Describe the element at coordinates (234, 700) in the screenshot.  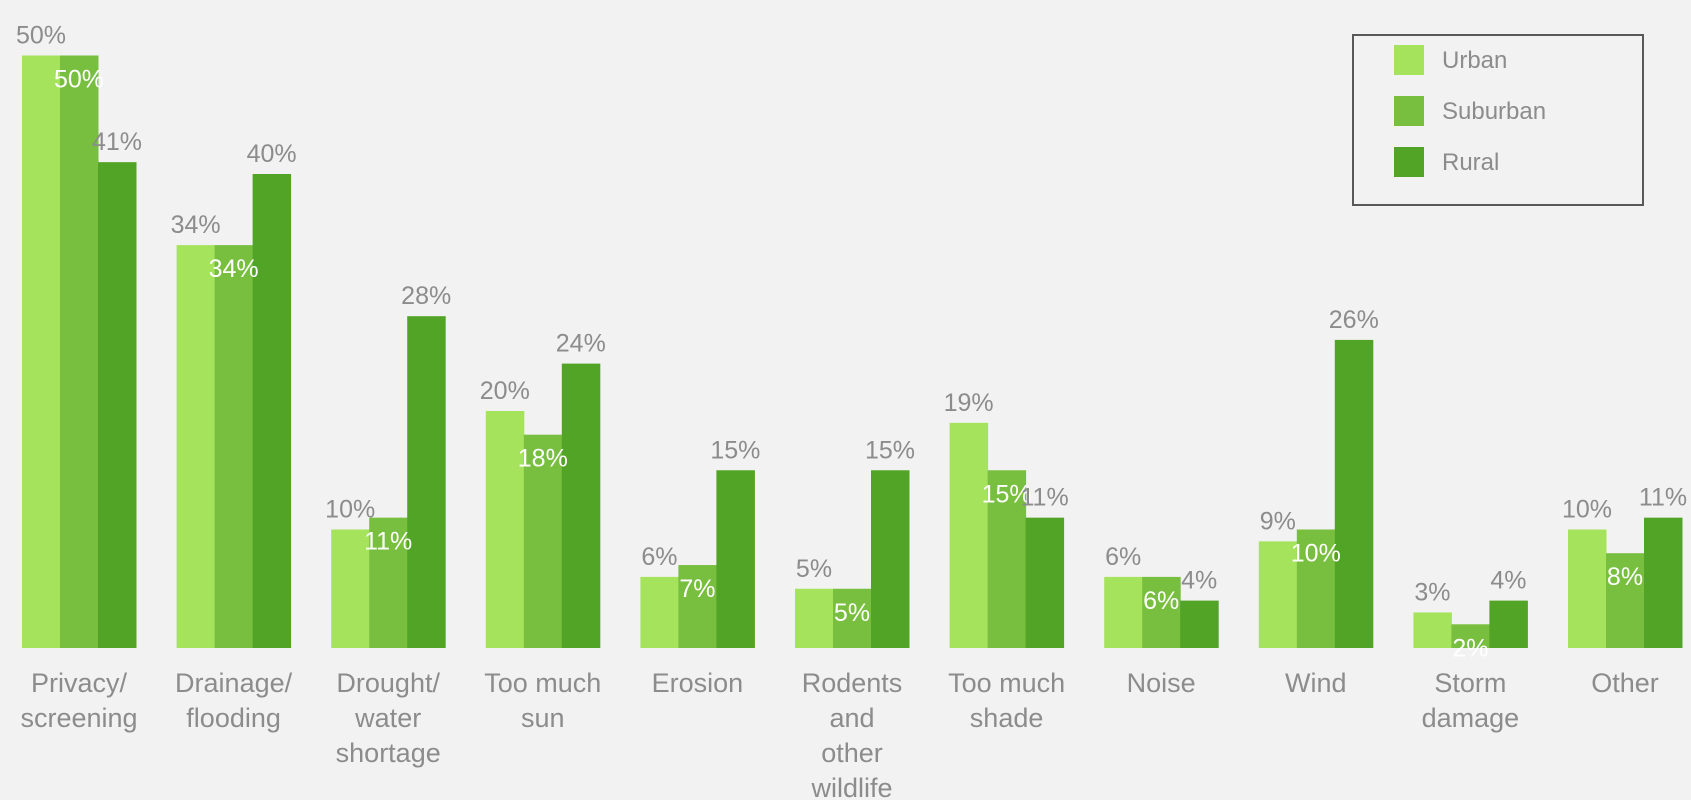
I see `category-label-1: Drainage/flooding` at that location.